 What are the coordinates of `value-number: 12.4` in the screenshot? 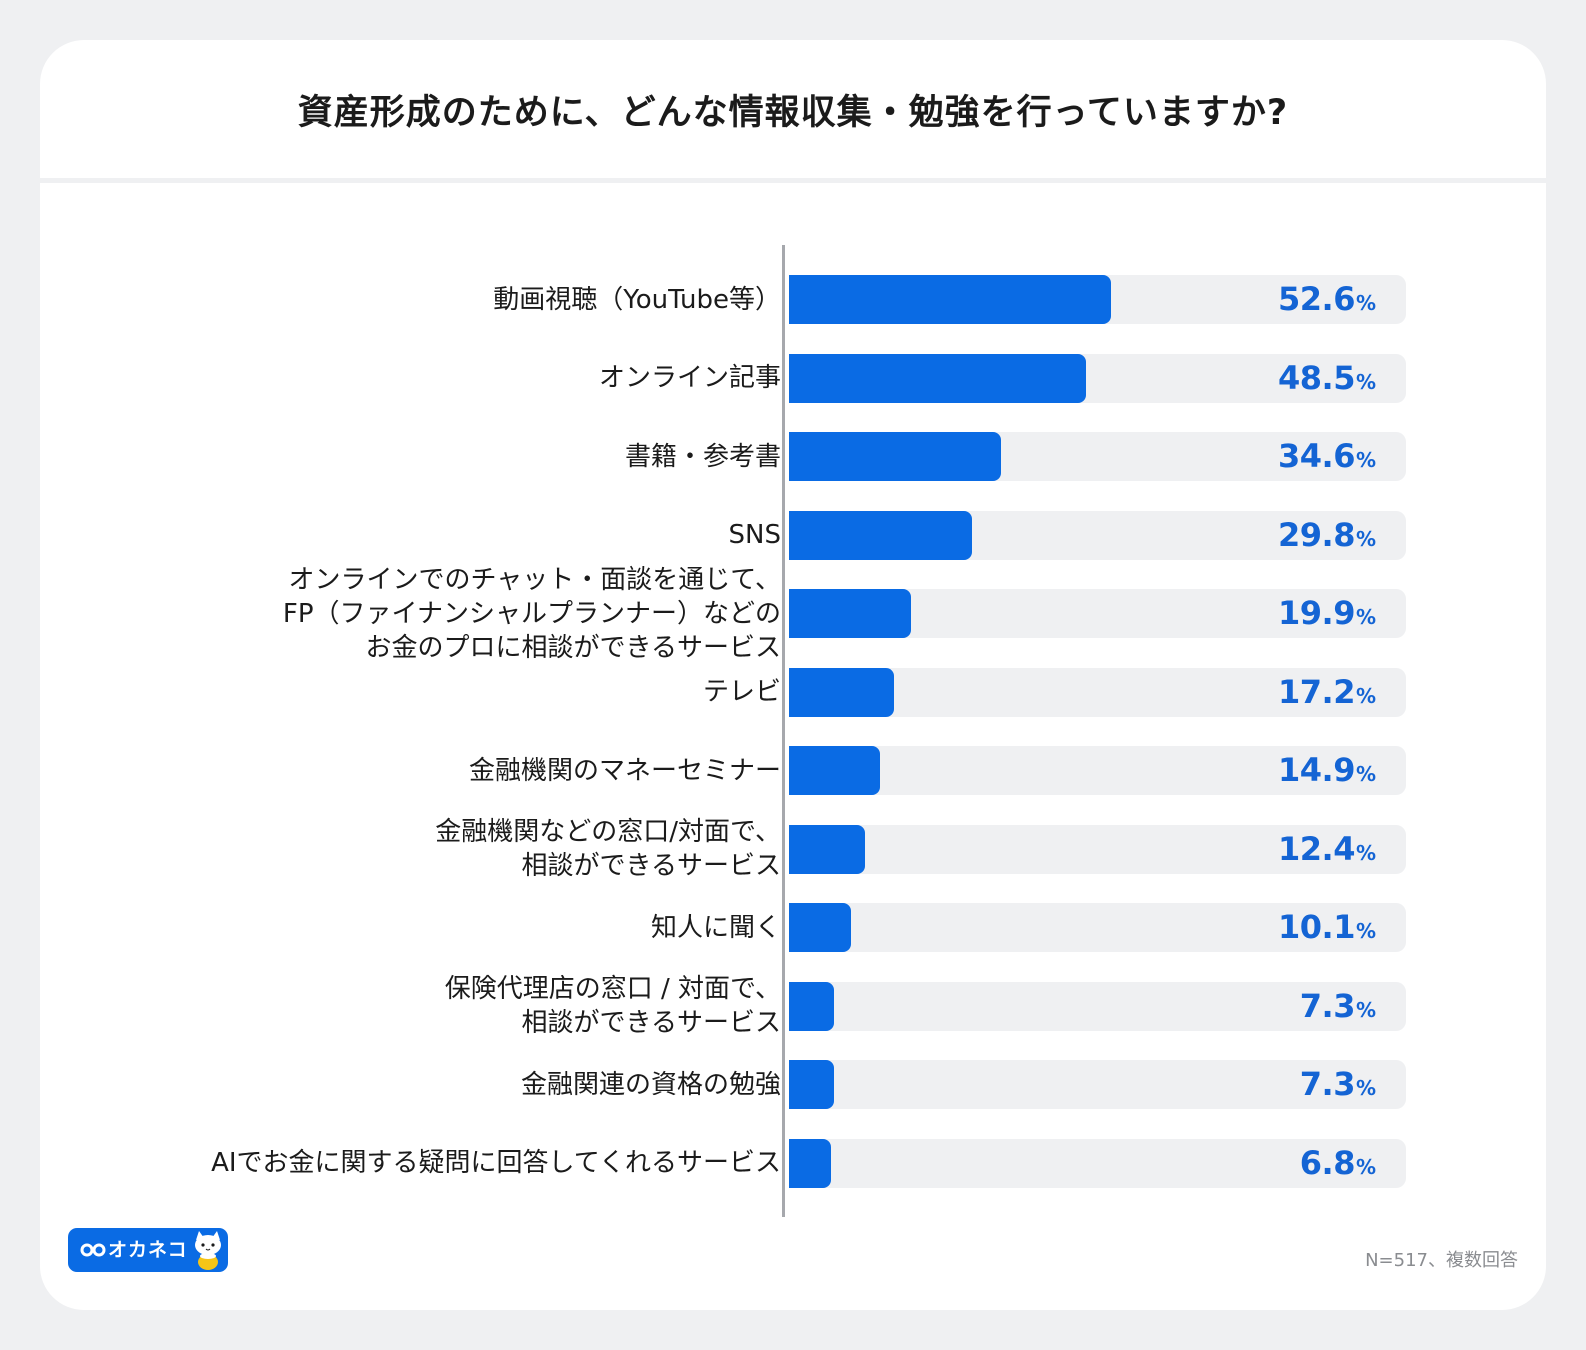 It's located at (1316, 848).